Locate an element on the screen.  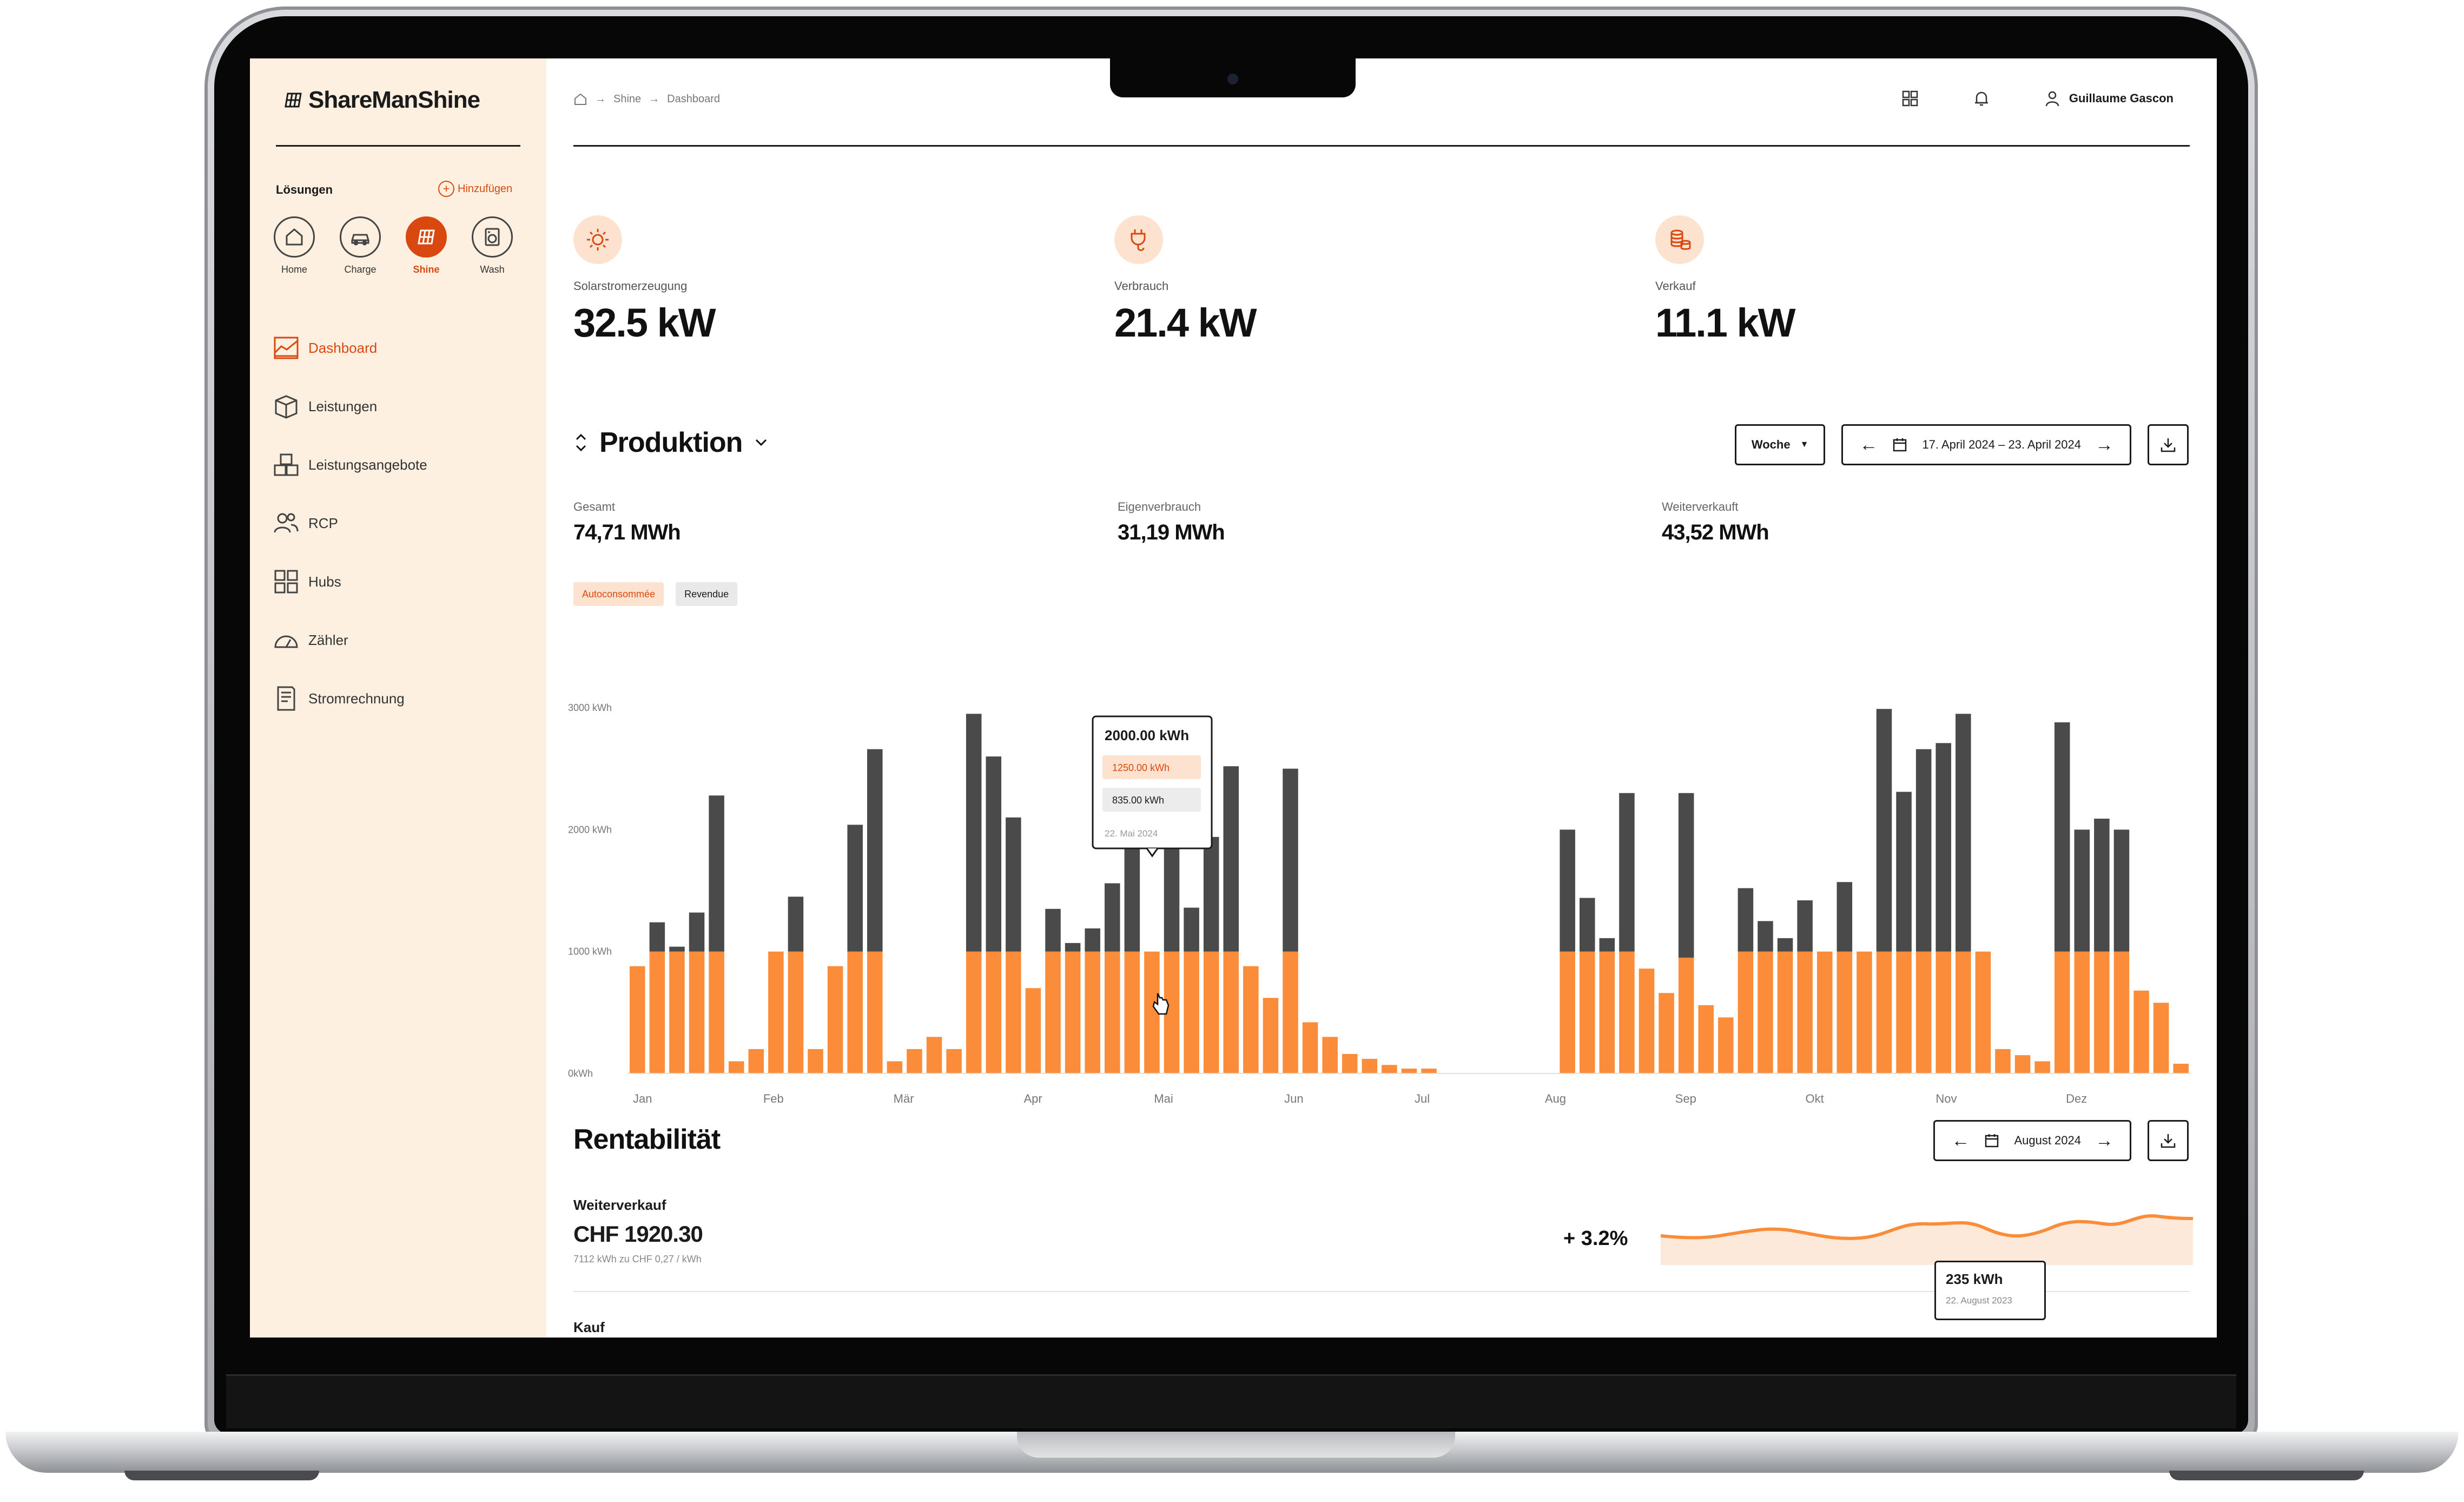
legend-chip-self: Autoconsommée is located at coordinates (619, 594).